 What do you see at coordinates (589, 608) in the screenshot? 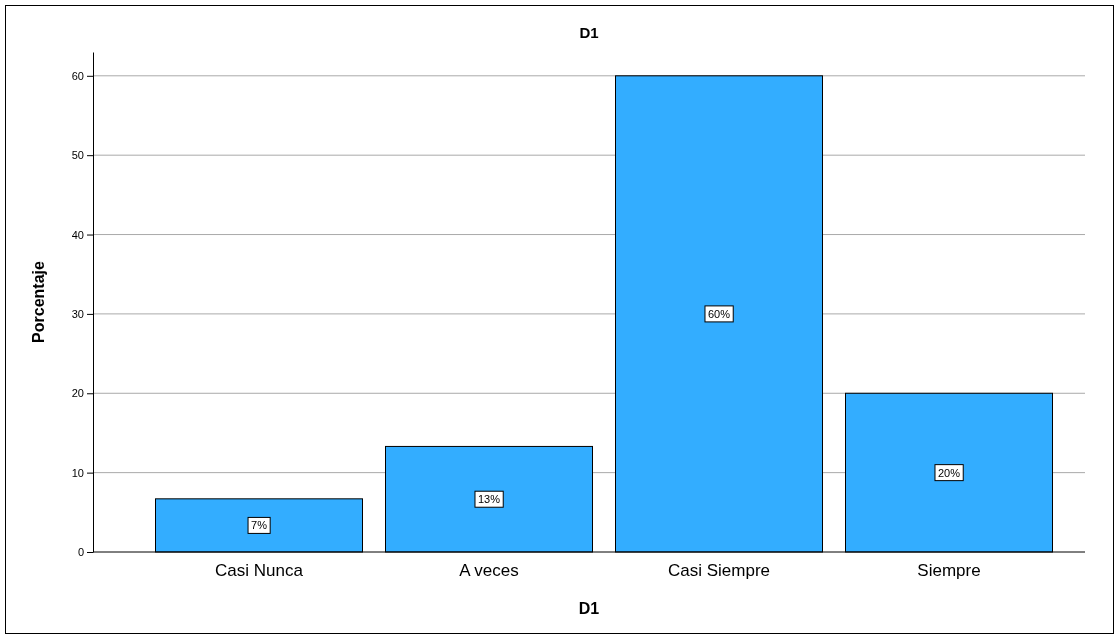
I see `x-axis-title: D1` at bounding box center [589, 608].